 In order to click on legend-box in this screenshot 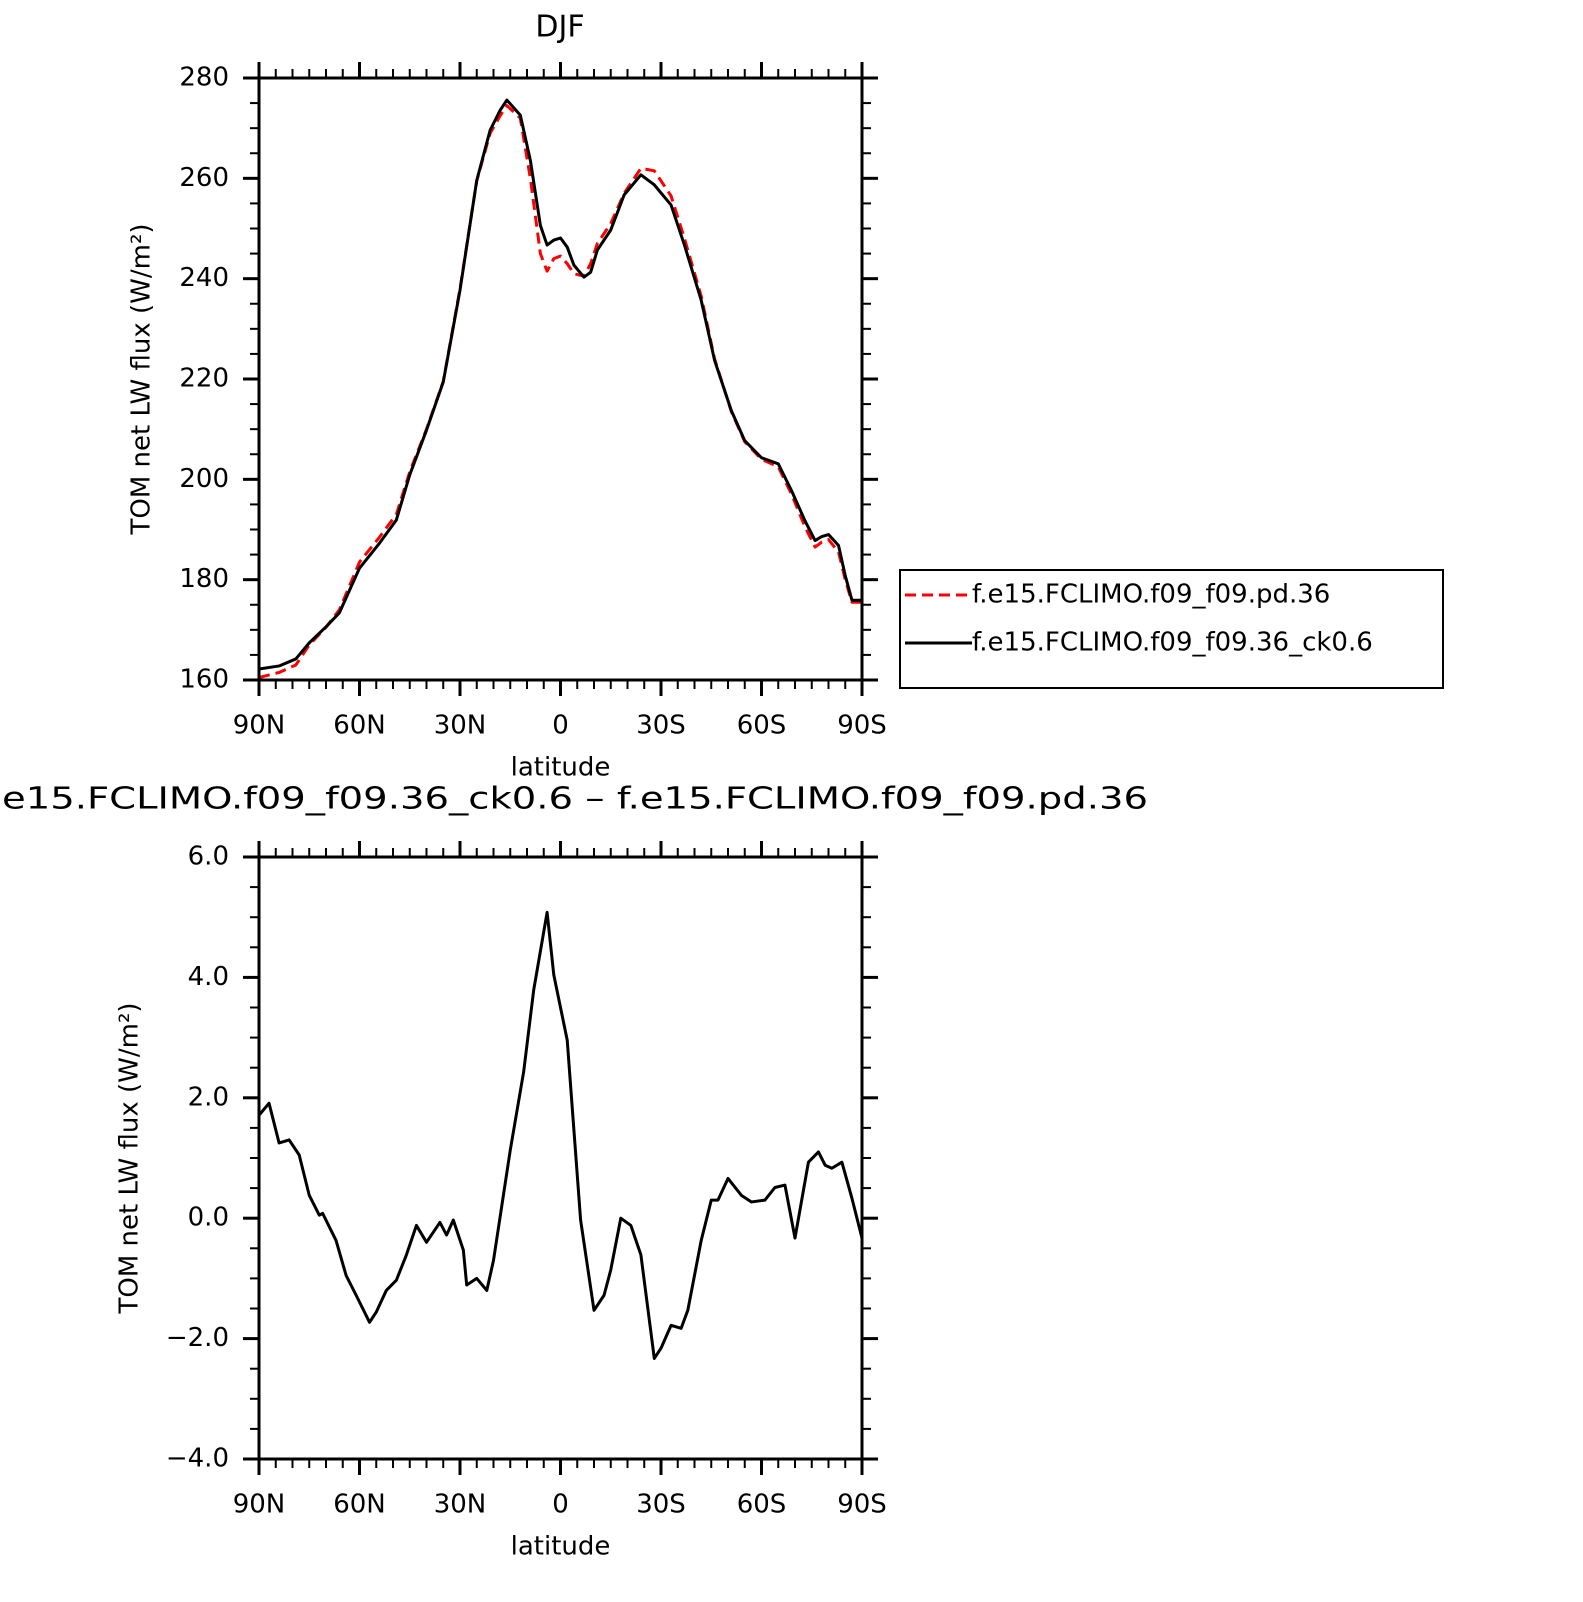, I will do `click(1171, 629)`.